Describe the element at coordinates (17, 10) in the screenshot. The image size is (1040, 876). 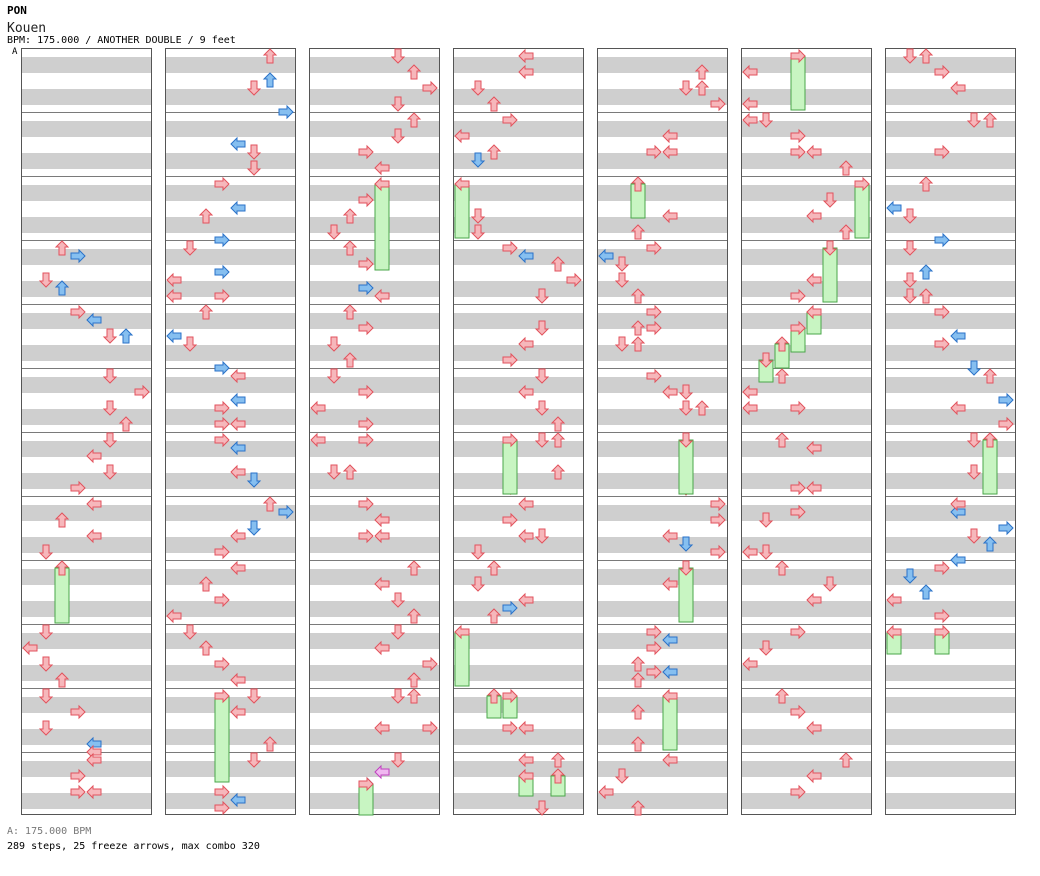
I see `song-artist: PON` at that location.